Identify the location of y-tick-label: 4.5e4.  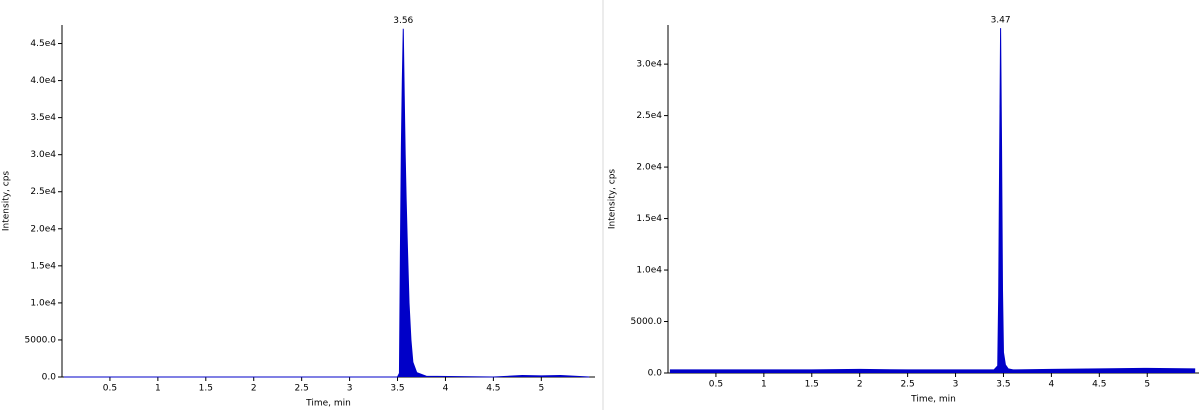
(43, 44).